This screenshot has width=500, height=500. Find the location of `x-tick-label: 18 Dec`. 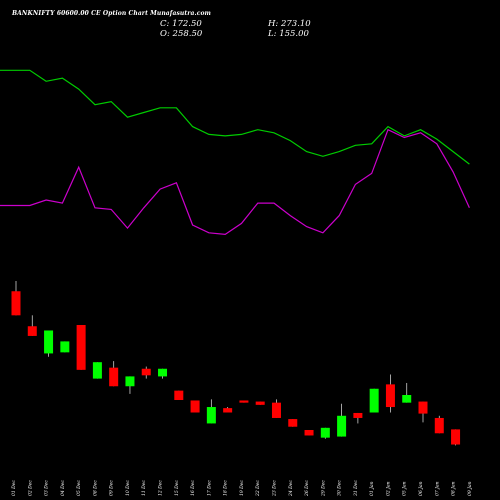

x-tick-label: 18 Dec is located at coordinates (226, 488).